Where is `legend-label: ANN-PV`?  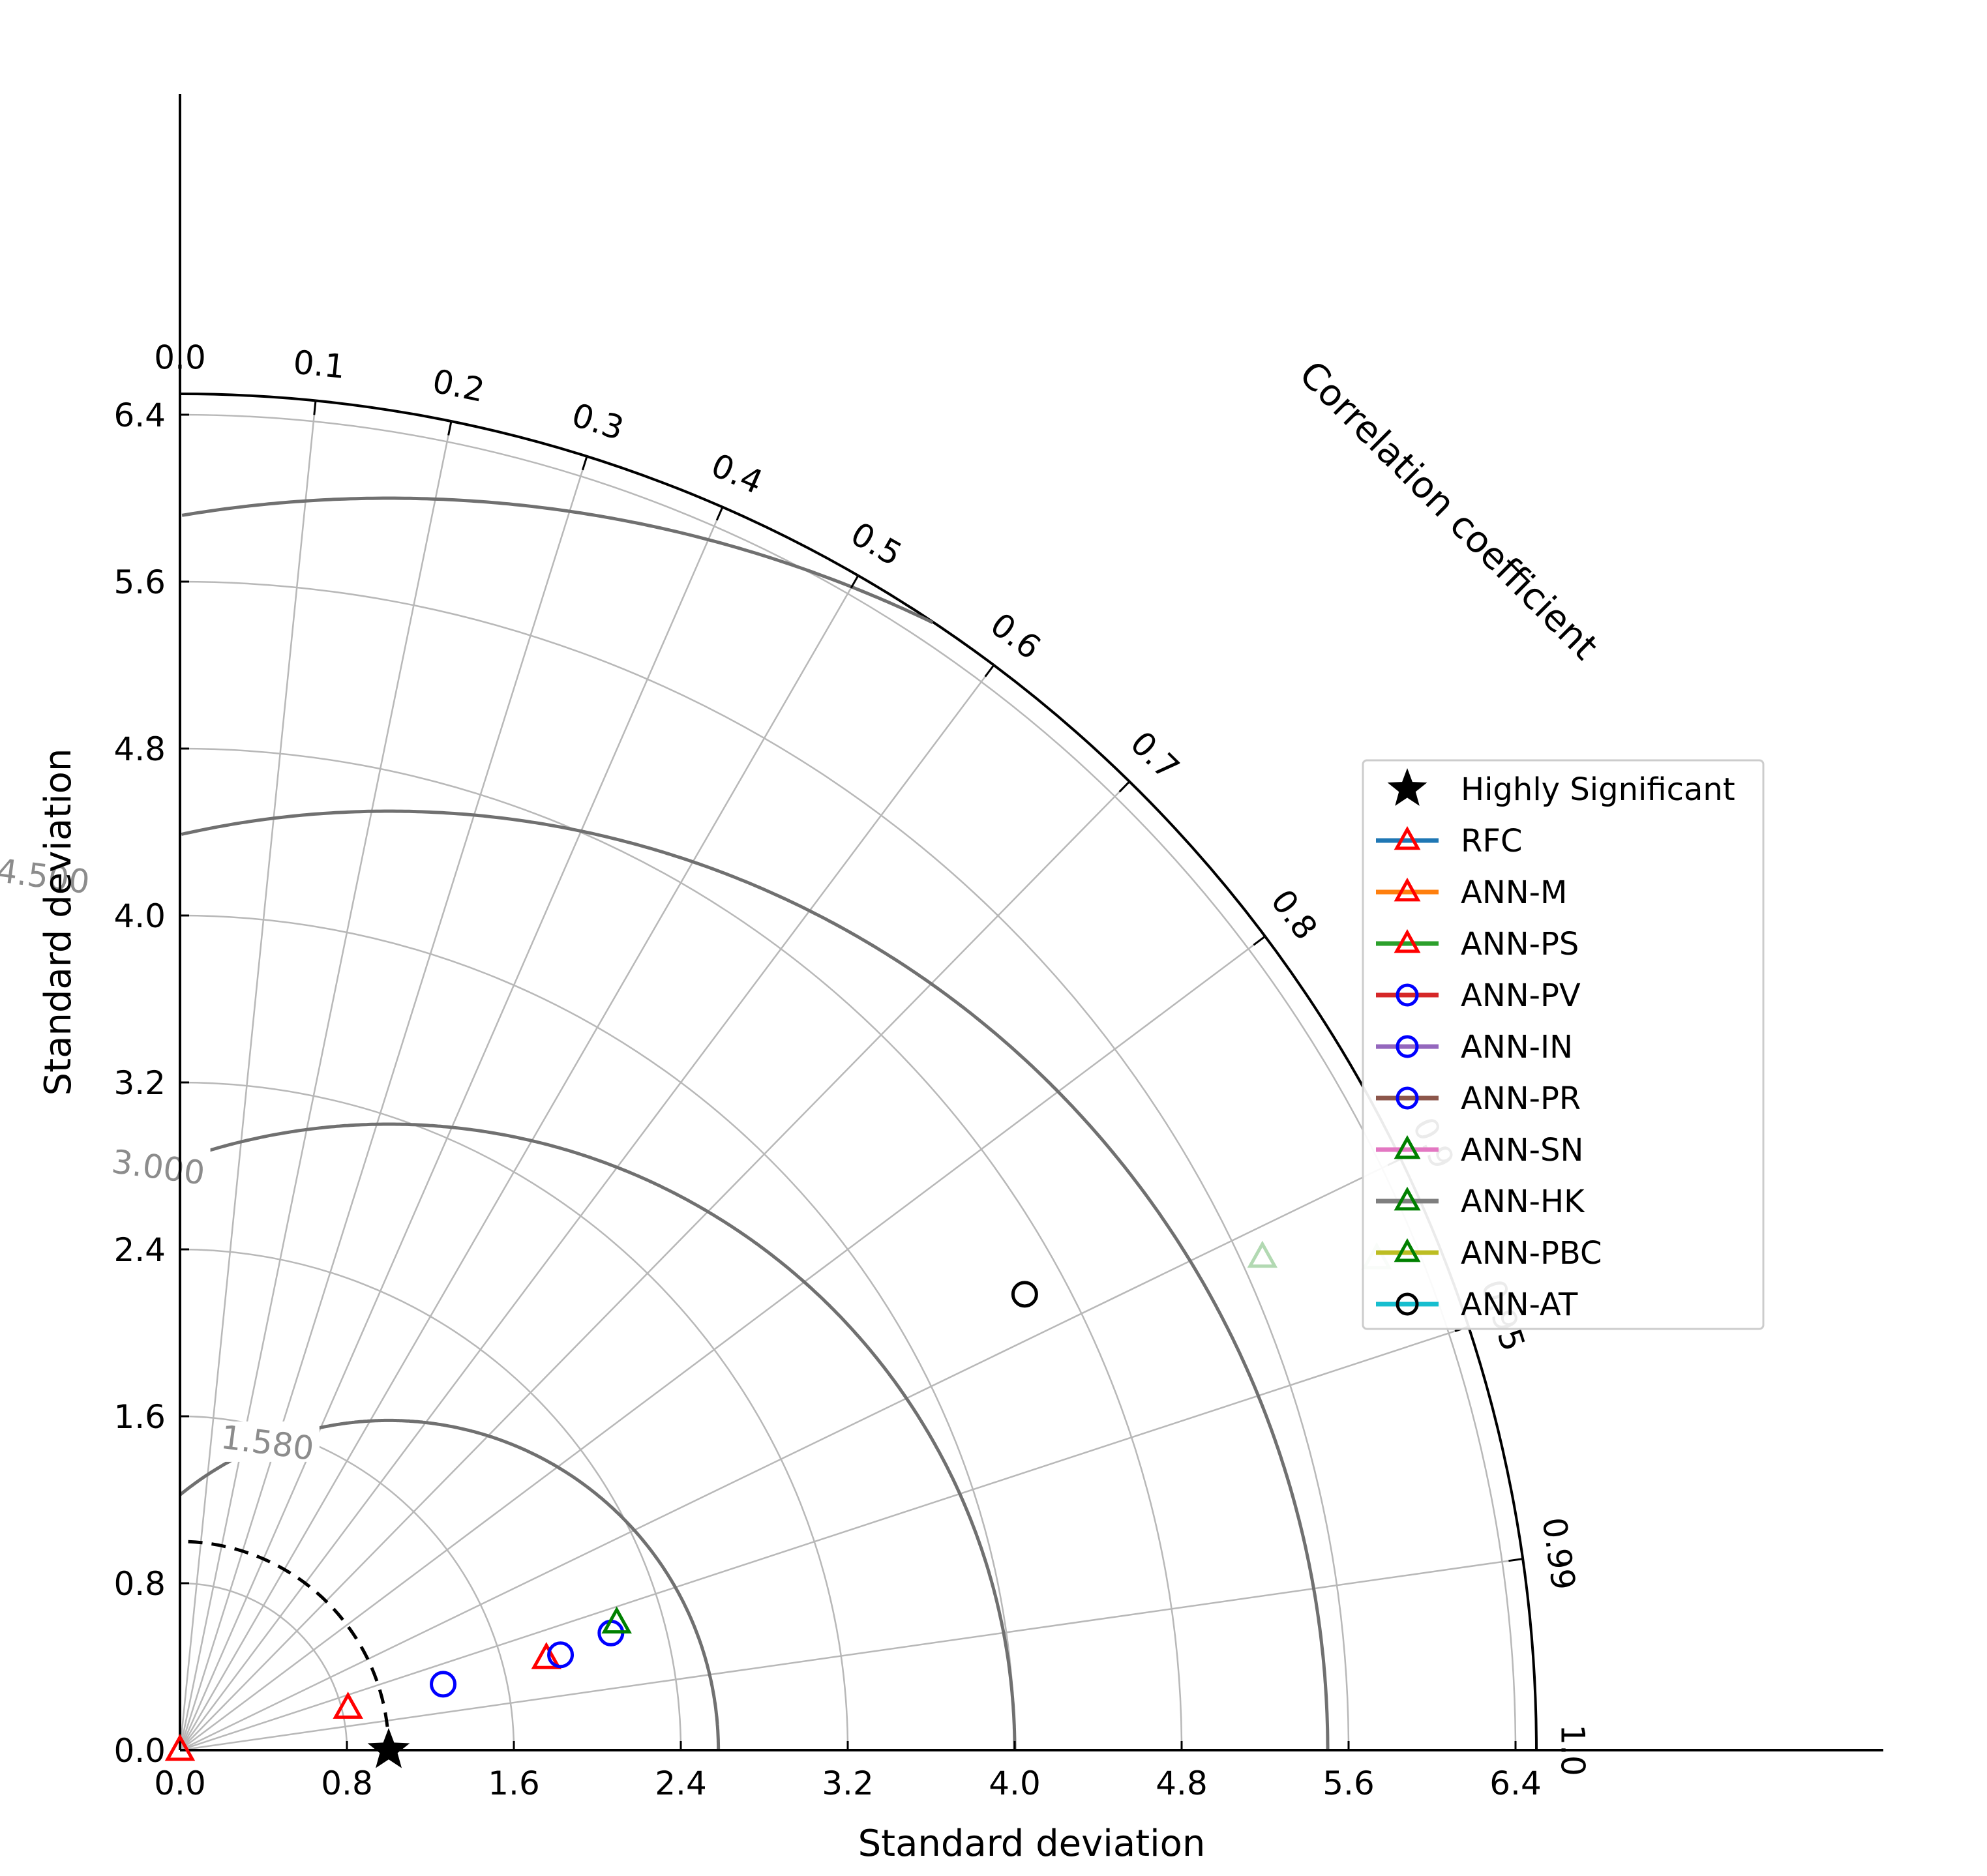
legend-label: ANN-PV is located at coordinates (1521, 995).